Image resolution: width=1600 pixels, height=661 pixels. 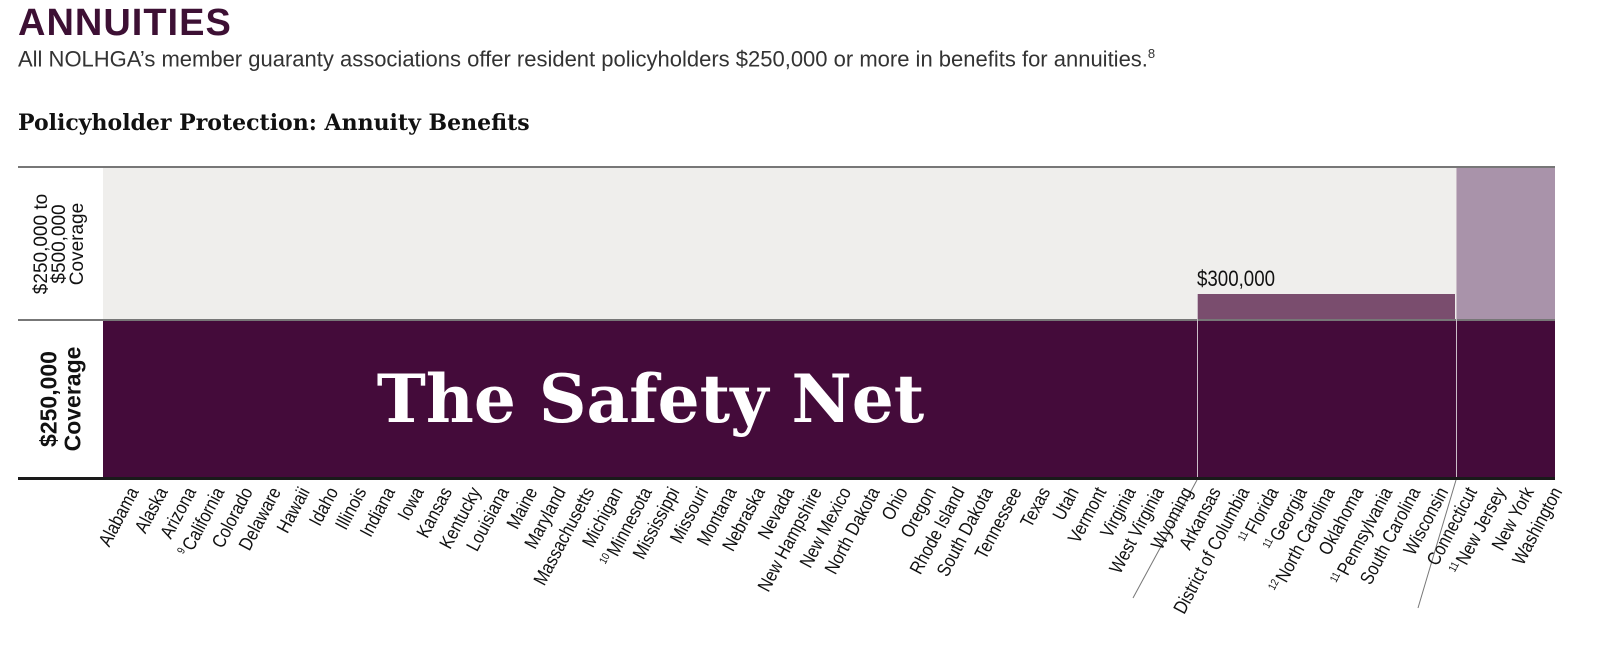 I want to click on page-title: ANNUITIES, so click(x=125, y=23).